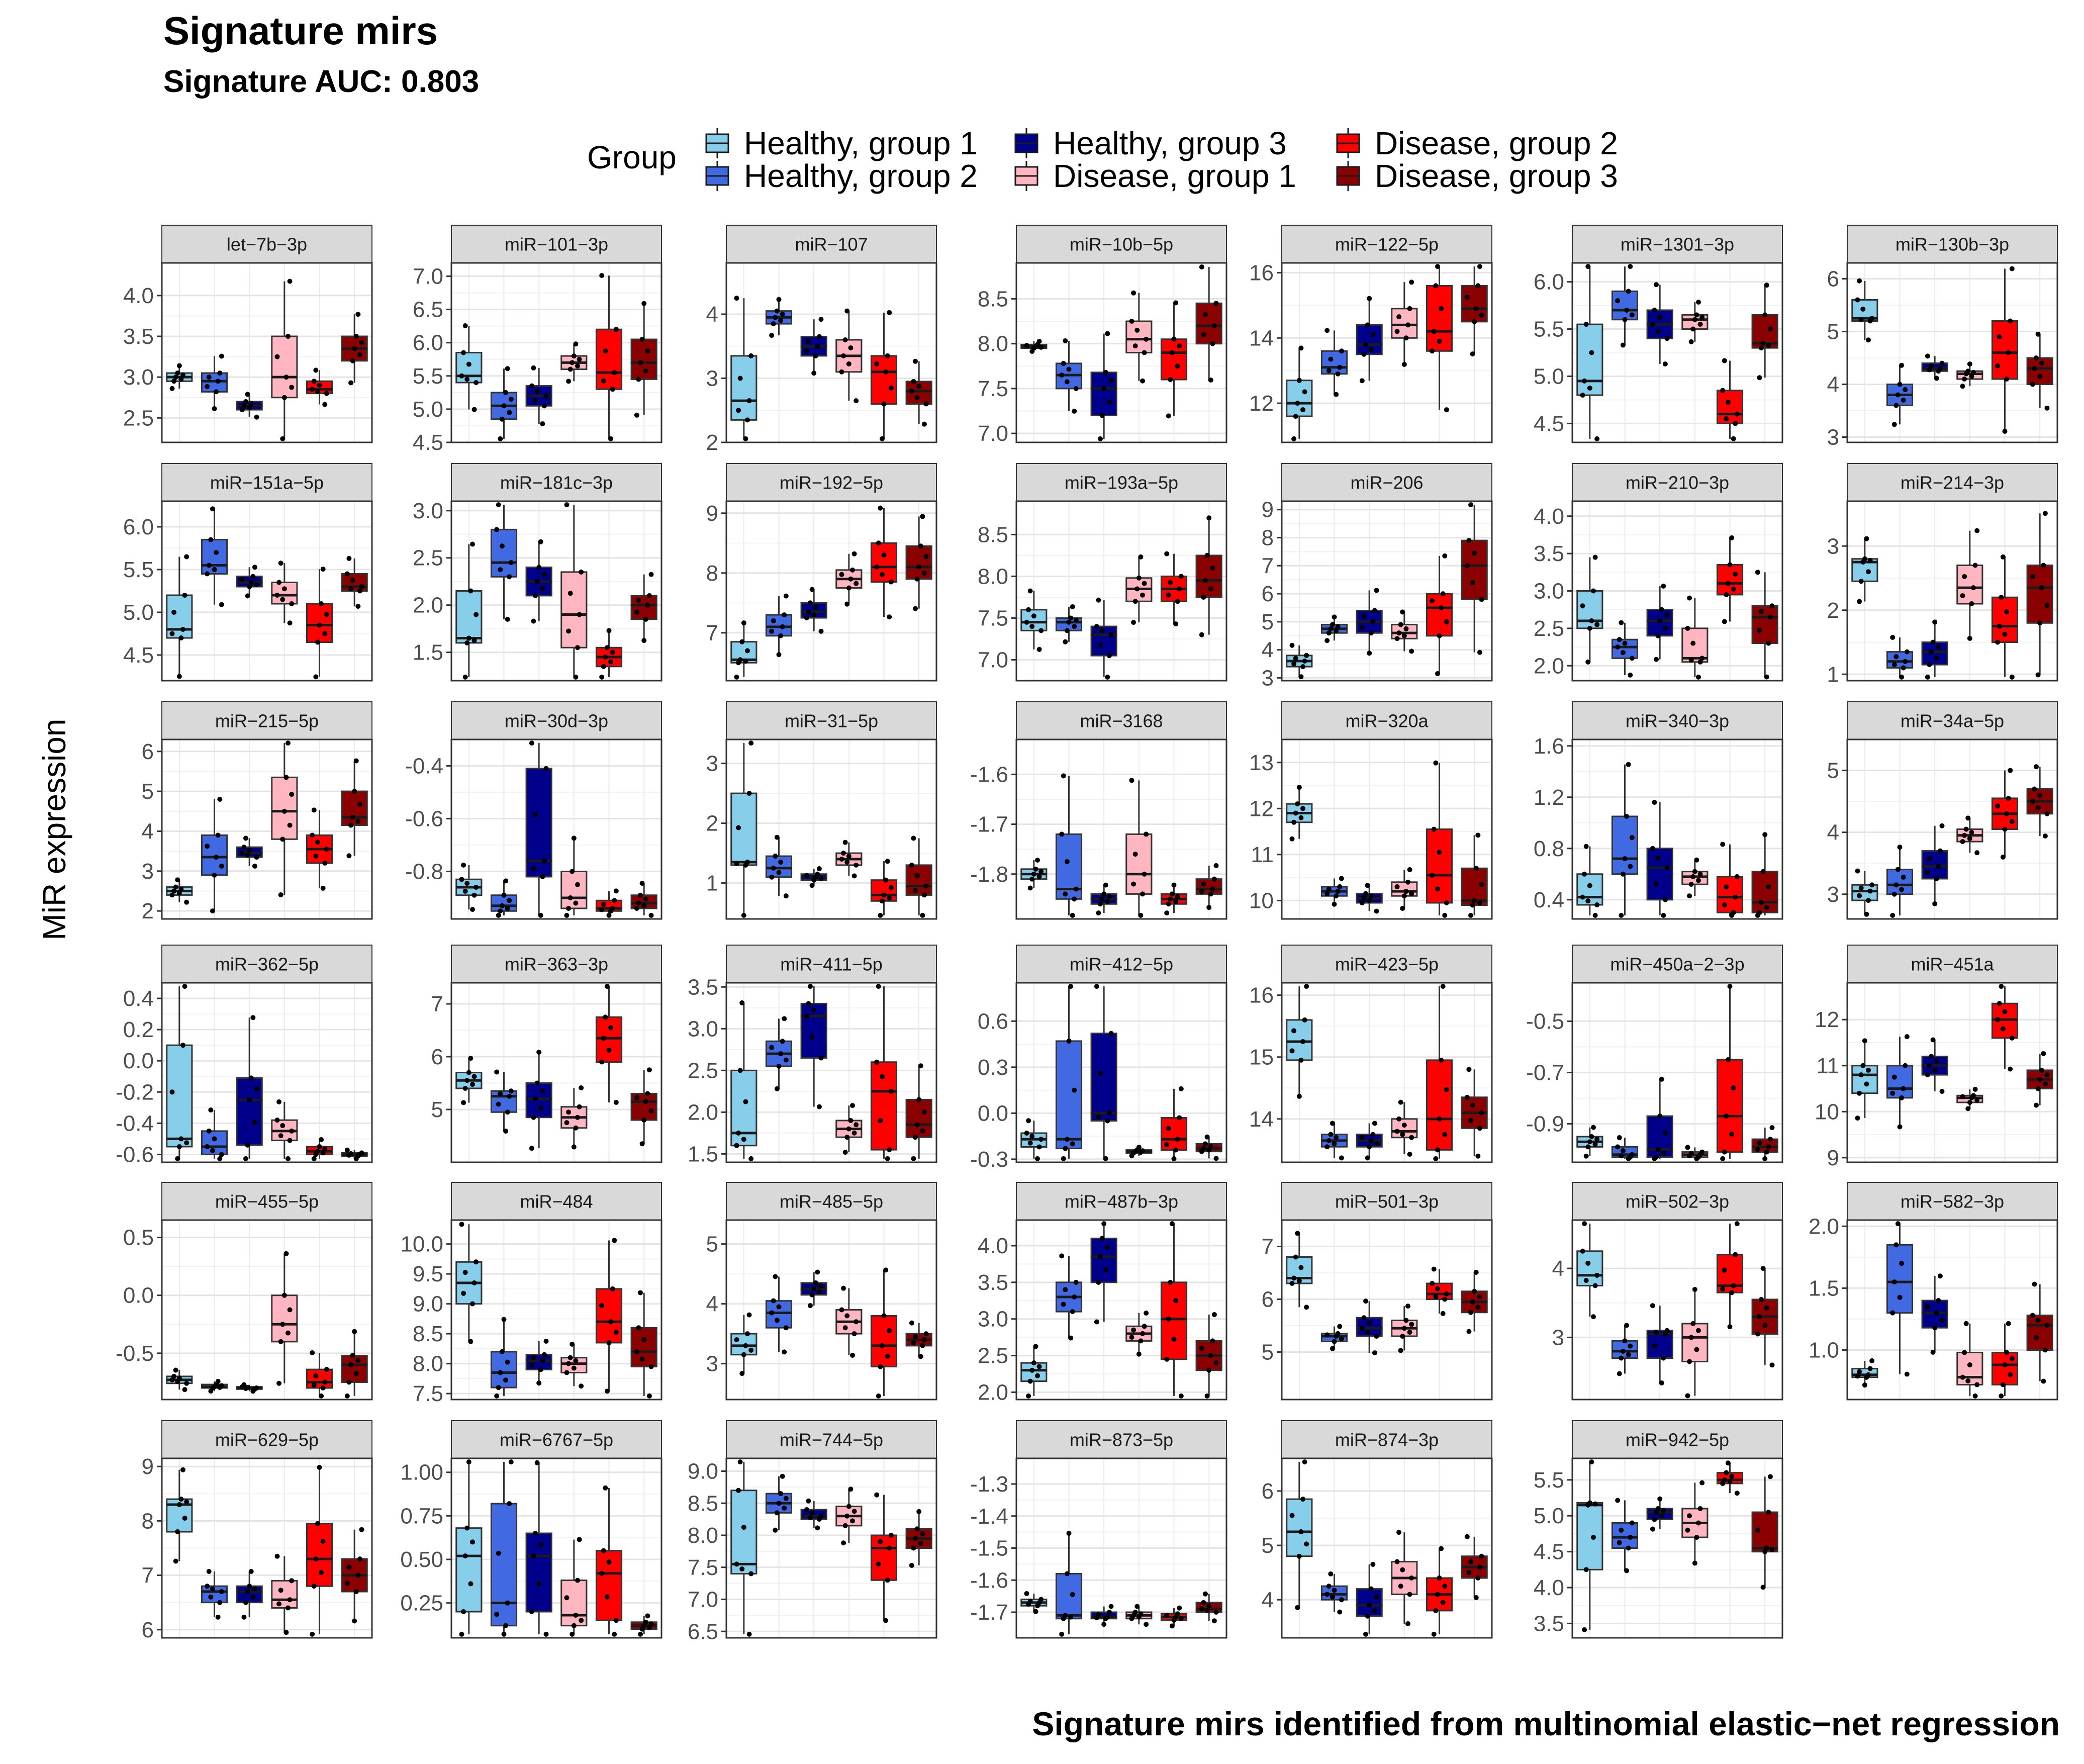 The width and height of the screenshot is (2084, 1764). What do you see at coordinates (831, 1202) in the screenshot?
I see `facet-strip` at bounding box center [831, 1202].